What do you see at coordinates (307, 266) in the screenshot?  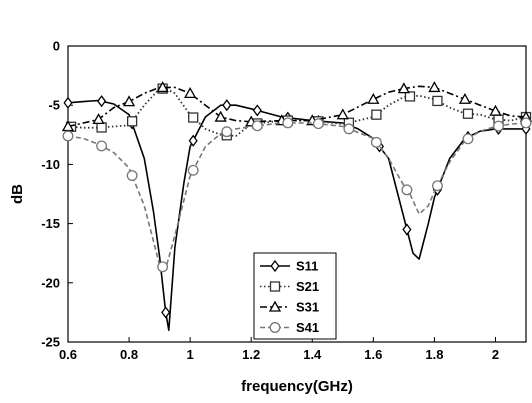 I see `legend-label: S11` at bounding box center [307, 266].